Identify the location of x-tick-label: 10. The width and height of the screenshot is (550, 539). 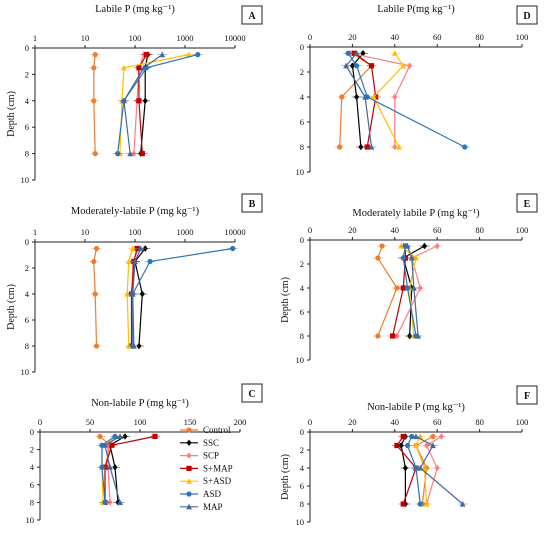
(85, 232).